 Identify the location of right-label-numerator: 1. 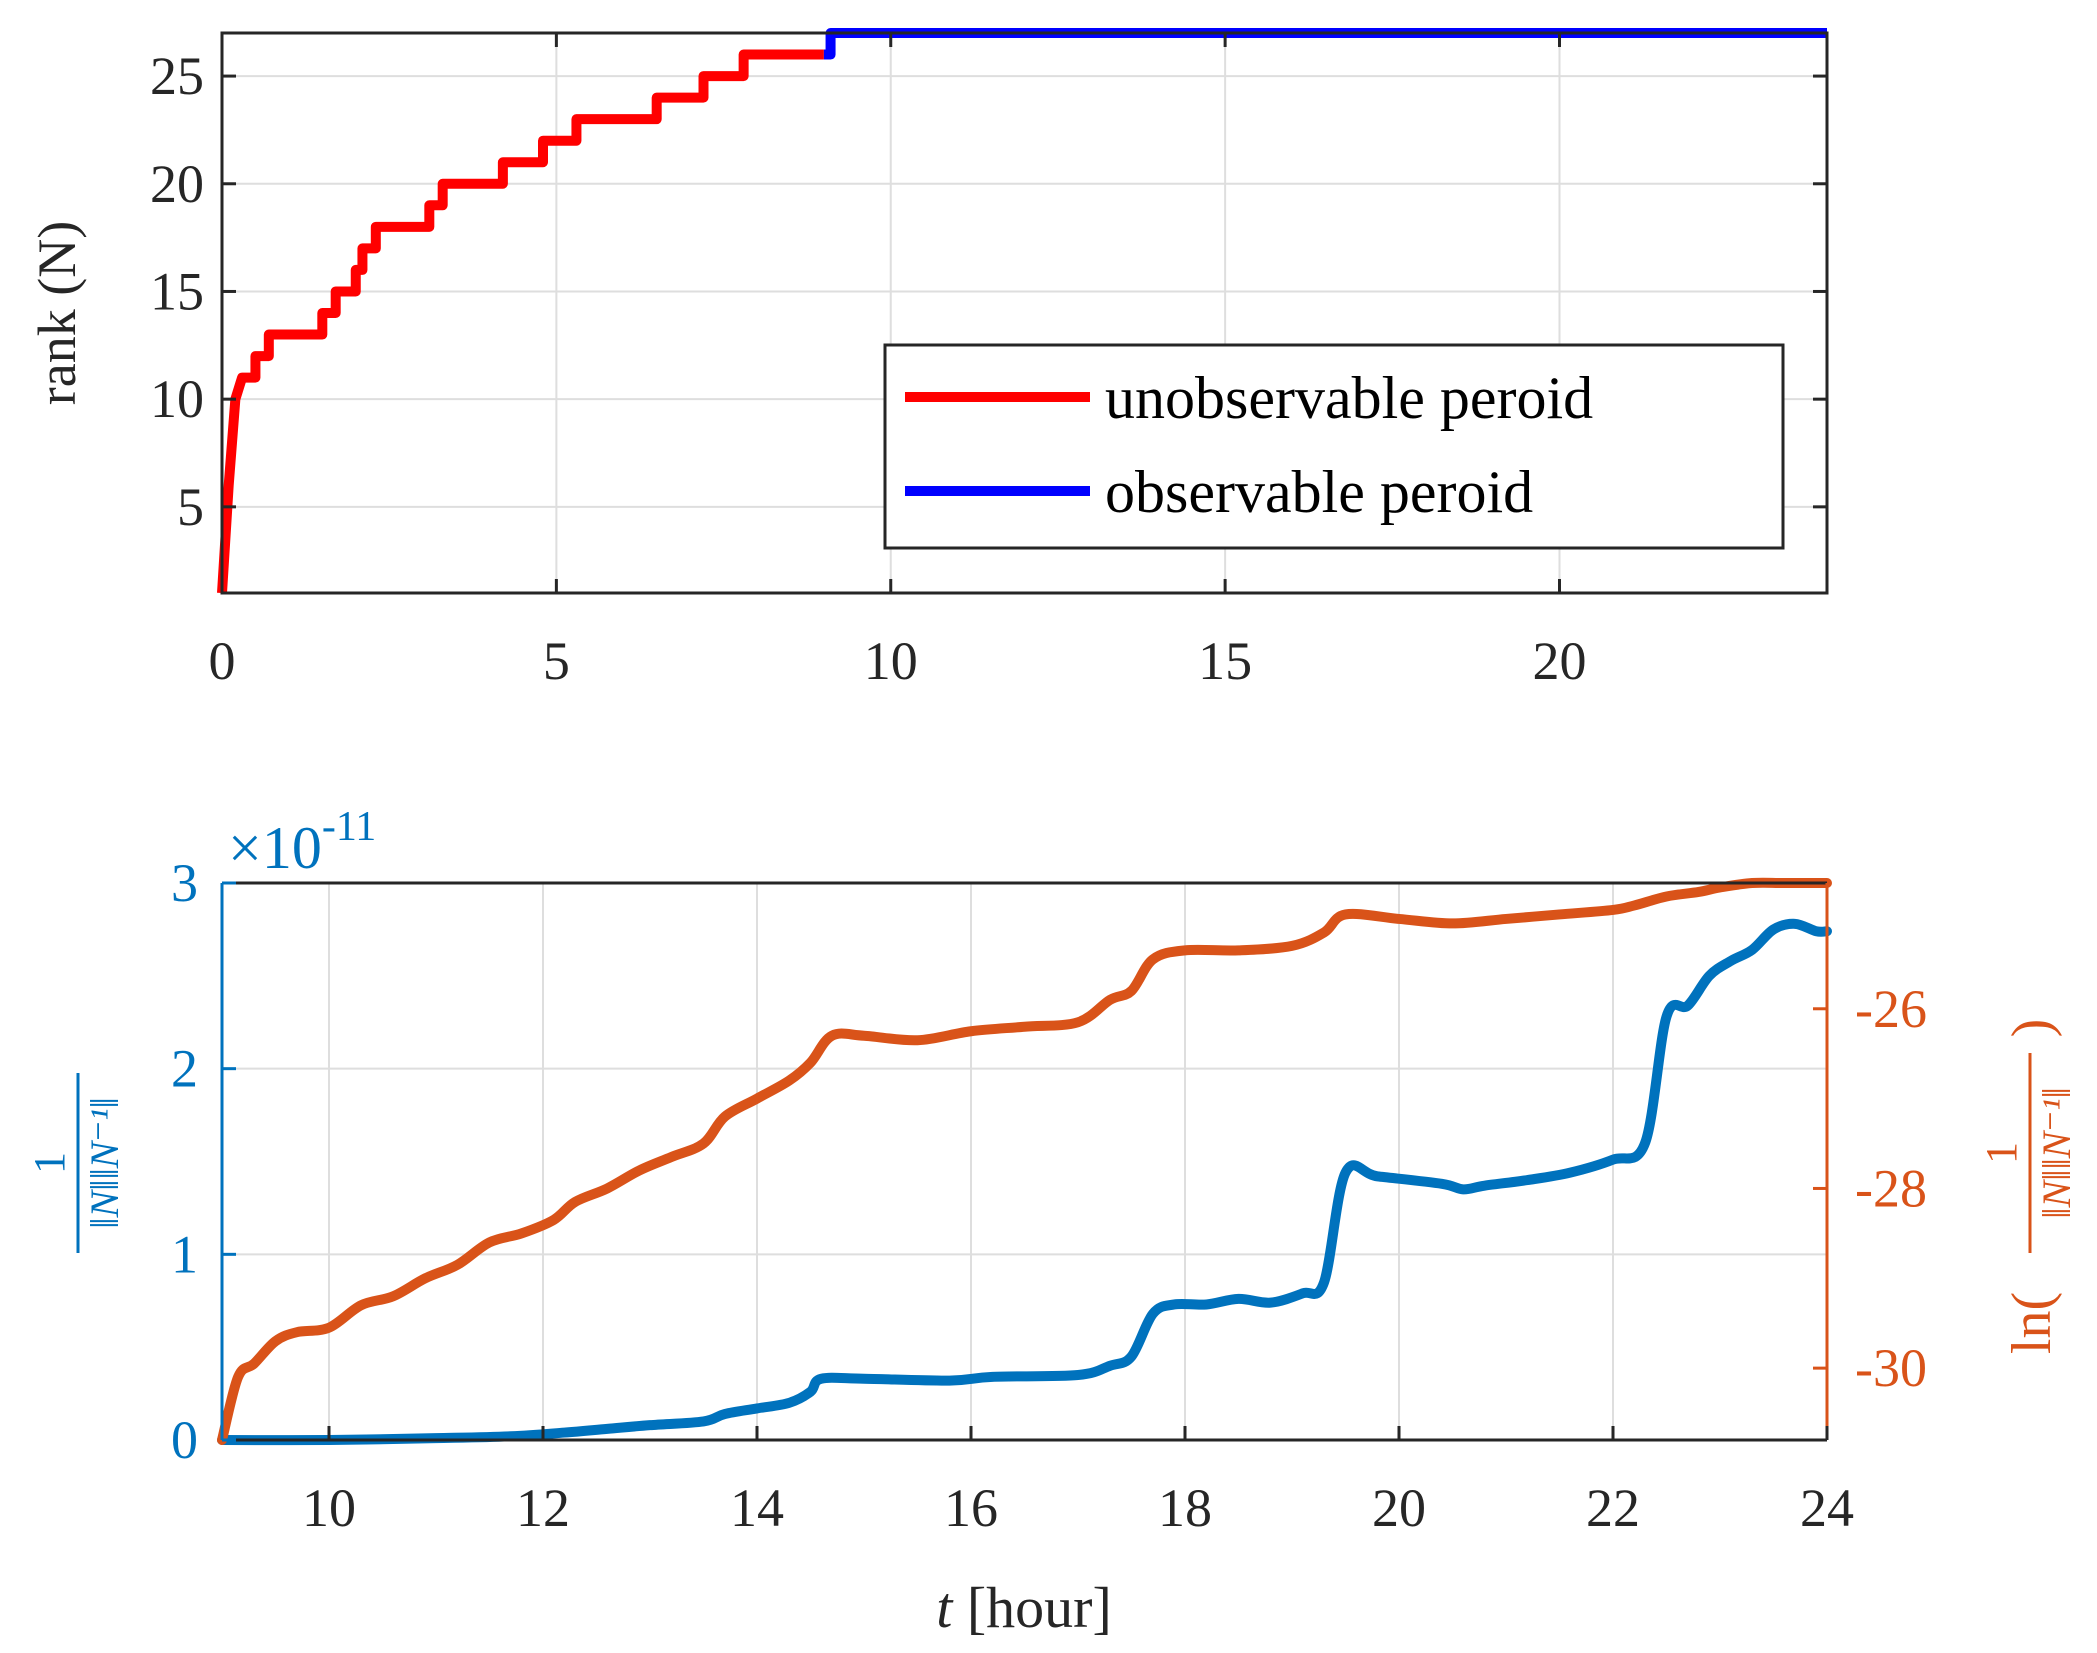
(2001, 1153).